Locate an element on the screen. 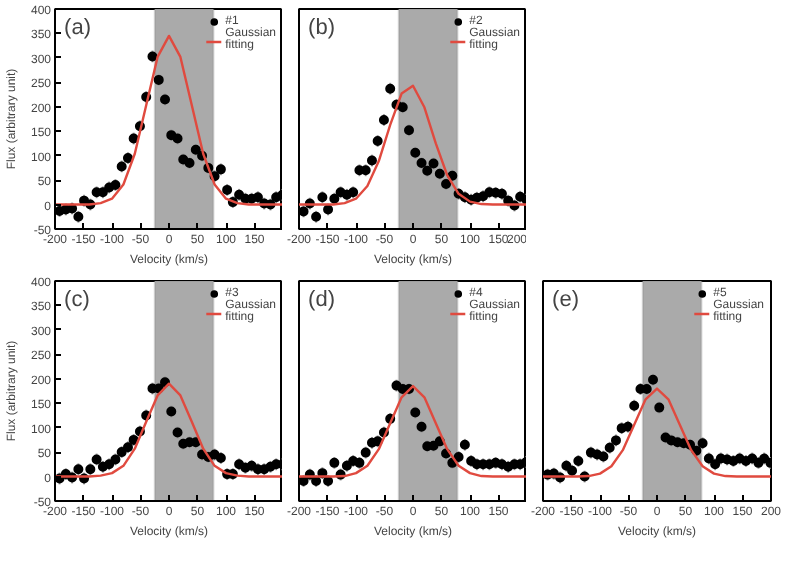 This screenshot has height=576, width=800. annotation: (d) is located at coordinates (322, 299).